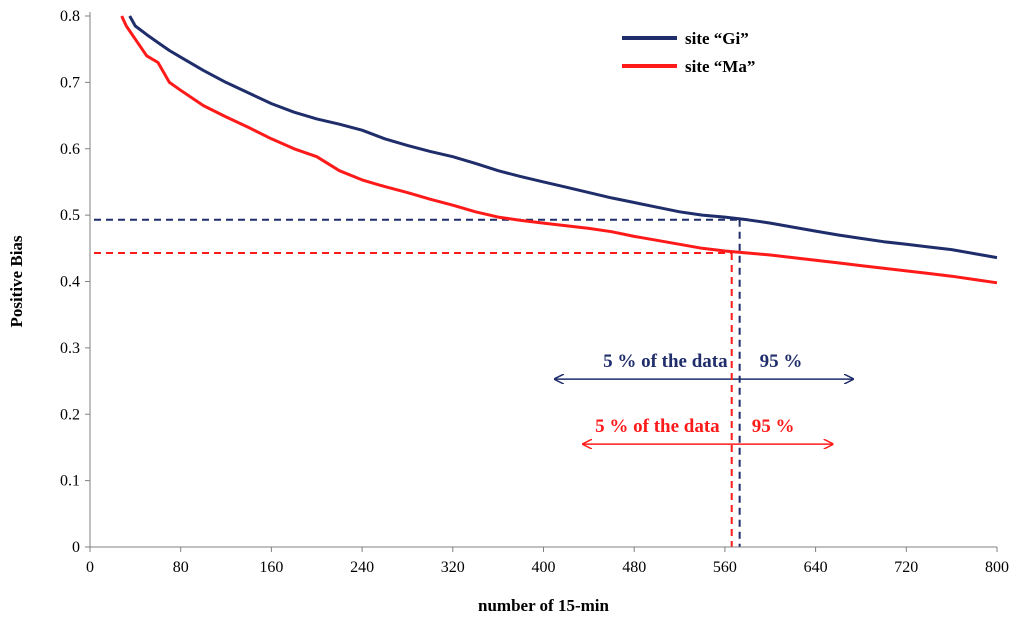 This screenshot has height=620, width=1024. I want to click on y-tick-label: 0.8, so click(70, 16).